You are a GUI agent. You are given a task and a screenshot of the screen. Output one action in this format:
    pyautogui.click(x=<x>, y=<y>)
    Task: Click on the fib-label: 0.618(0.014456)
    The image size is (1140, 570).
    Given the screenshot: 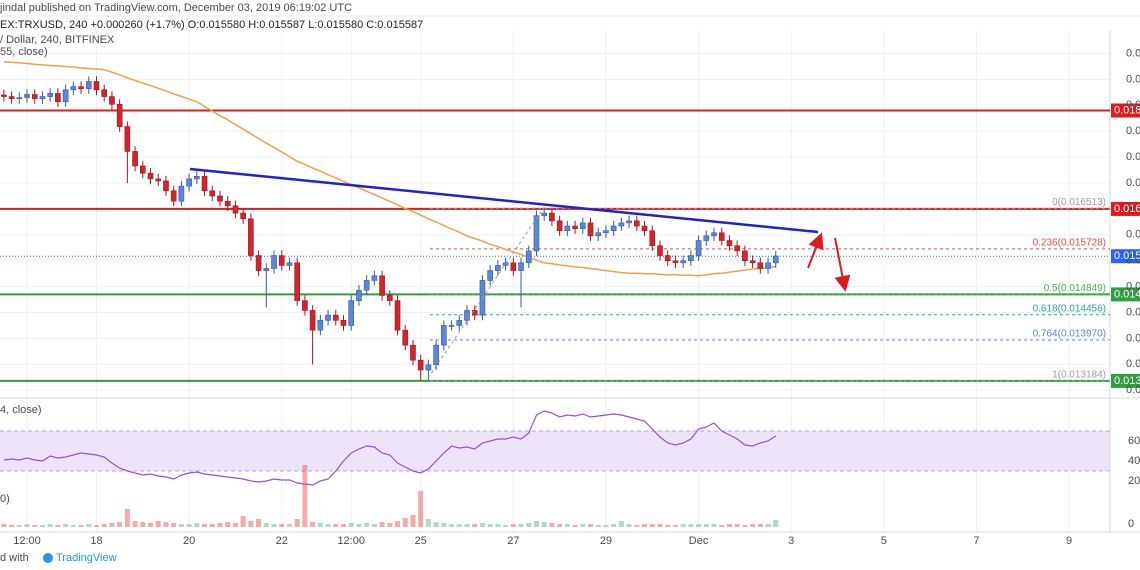 What is the action you would take?
    pyautogui.click(x=1069, y=308)
    